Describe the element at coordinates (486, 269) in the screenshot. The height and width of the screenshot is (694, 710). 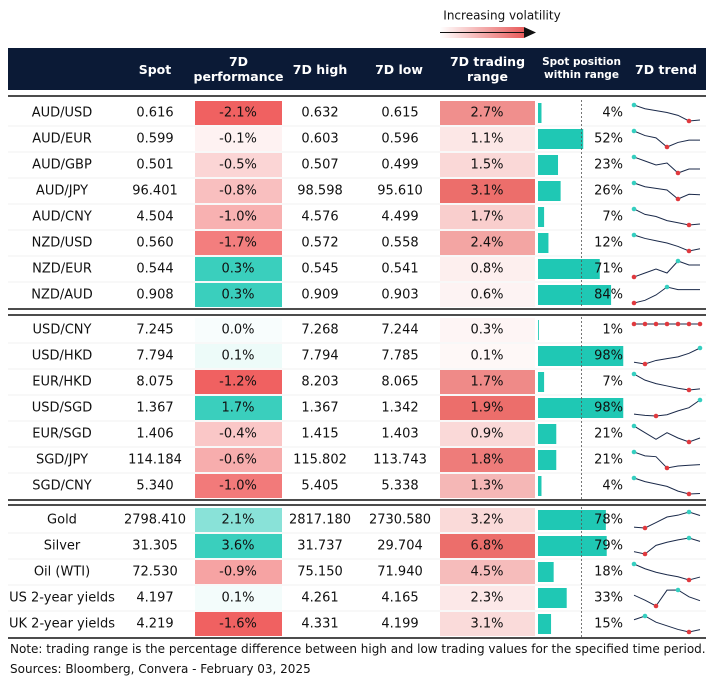
I see `range-value: 0.8%` at that location.